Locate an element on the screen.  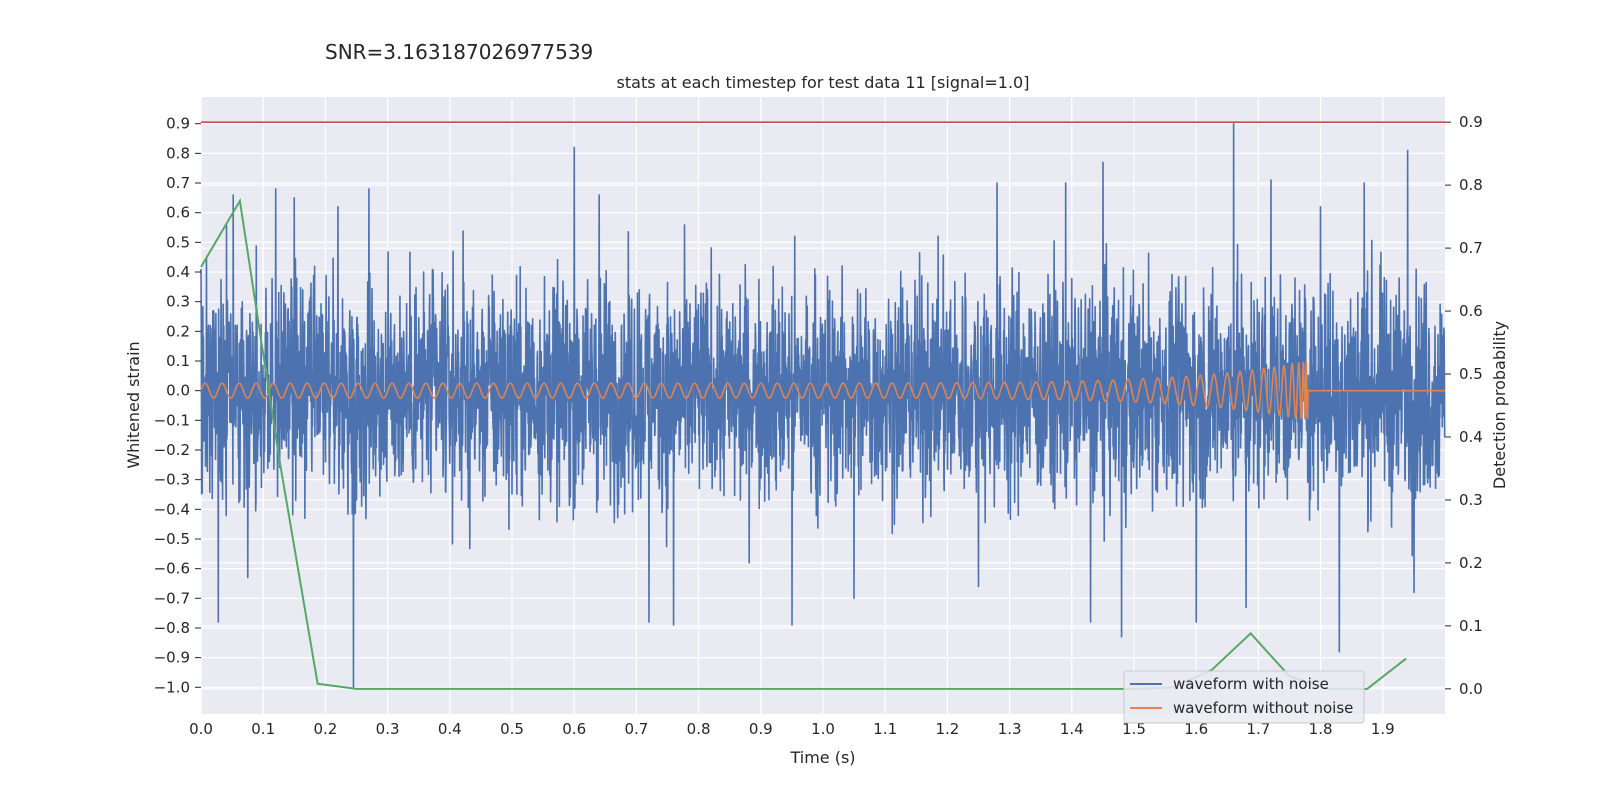
y-tick-label: −0.1 is located at coordinates (172, 420).